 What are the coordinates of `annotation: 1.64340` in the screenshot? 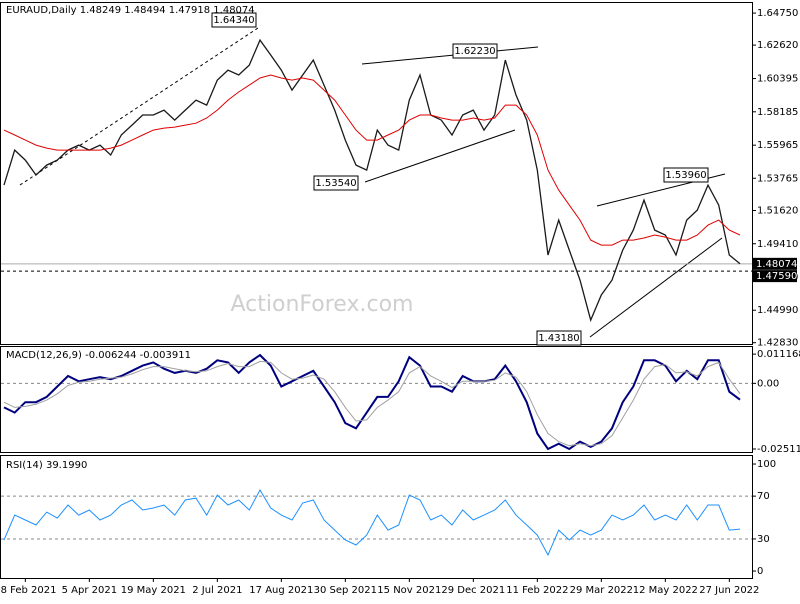 It's located at (233, 20).